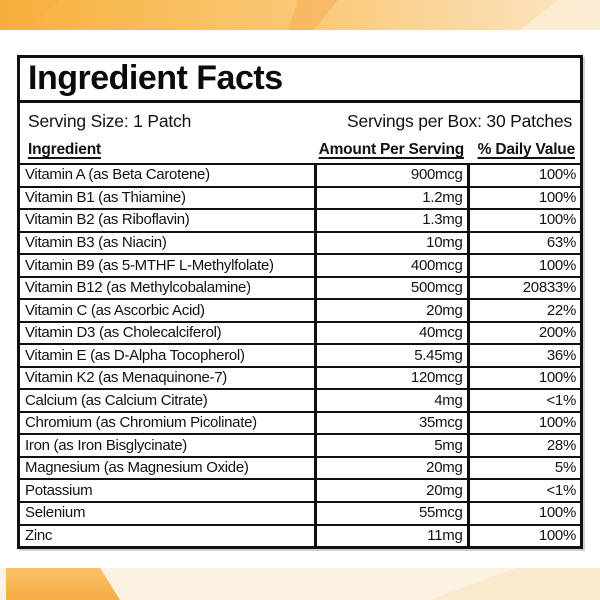 This screenshot has height=600, width=600. Describe the element at coordinates (167, 513) in the screenshot. I see `ingredient-cell: Selenium` at that location.